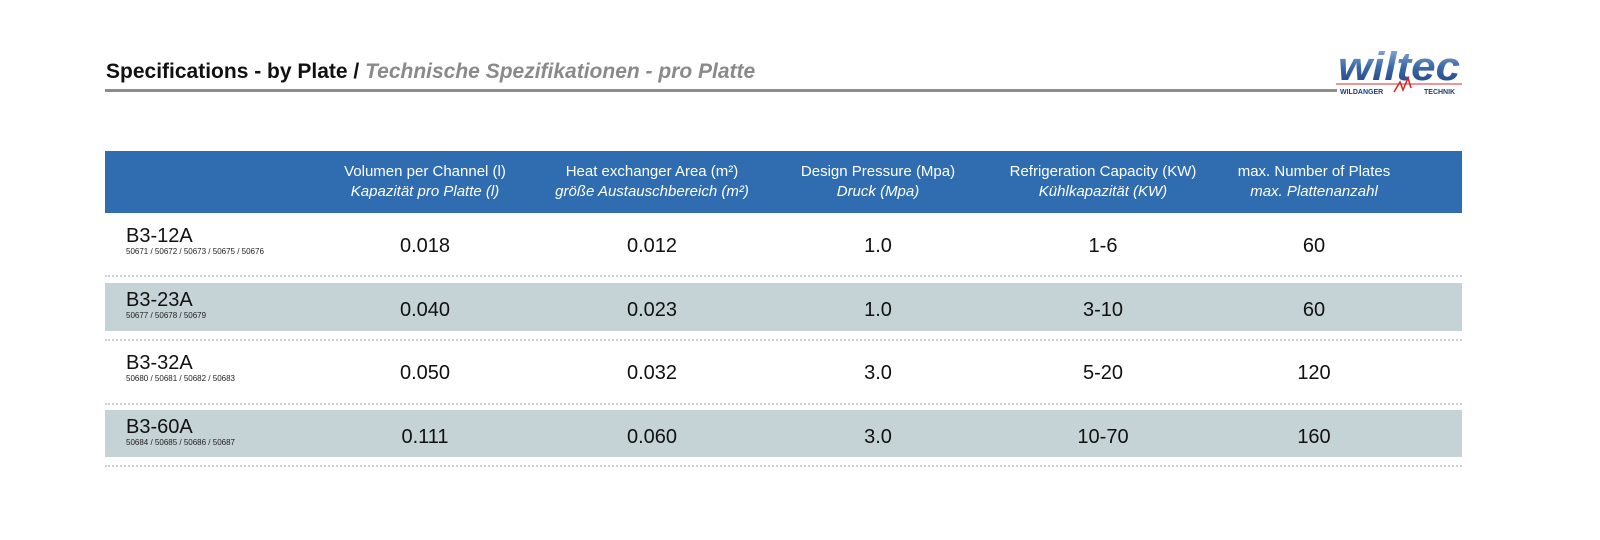 This screenshot has height=540, width=1600. Describe the element at coordinates (425, 246) in the screenshot. I see `cell-value: 0.018` at that location.